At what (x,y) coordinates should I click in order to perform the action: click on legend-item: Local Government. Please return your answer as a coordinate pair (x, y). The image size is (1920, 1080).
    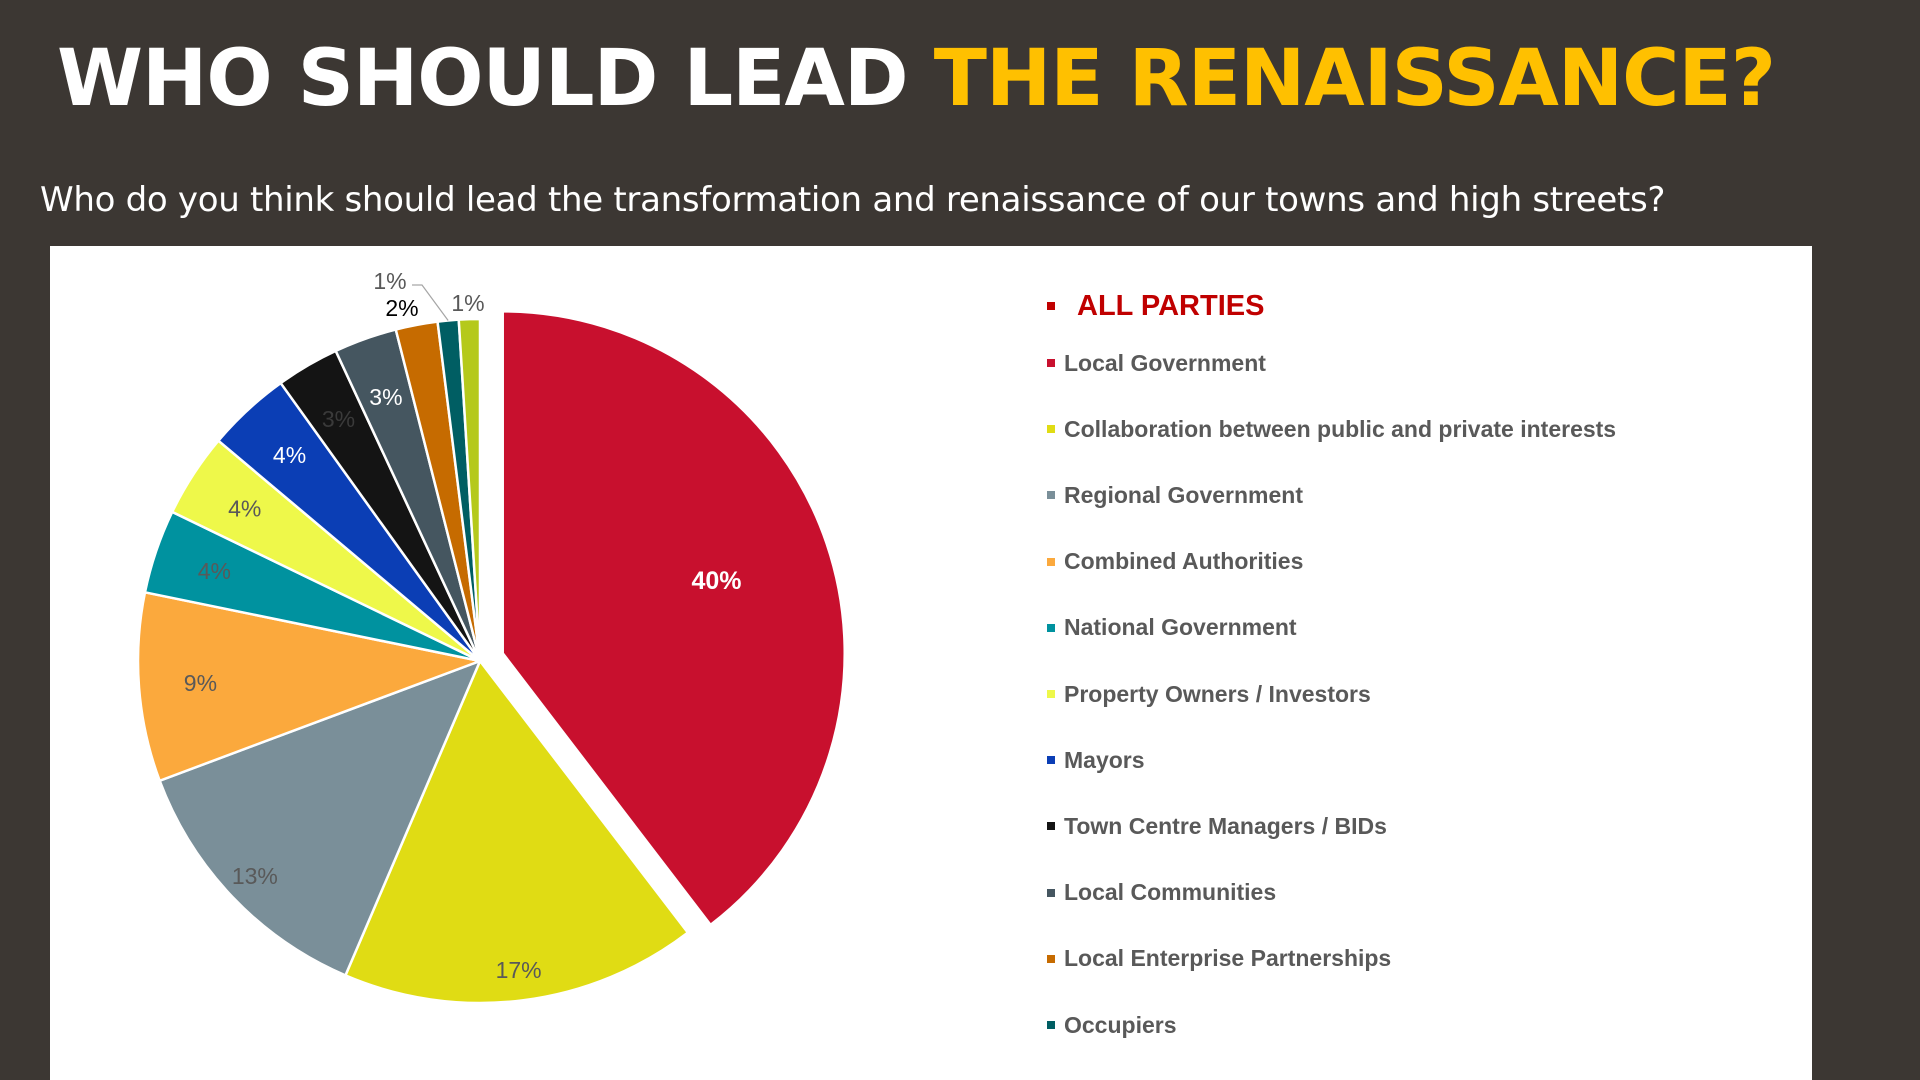
    Looking at the image, I should click on (1156, 363).